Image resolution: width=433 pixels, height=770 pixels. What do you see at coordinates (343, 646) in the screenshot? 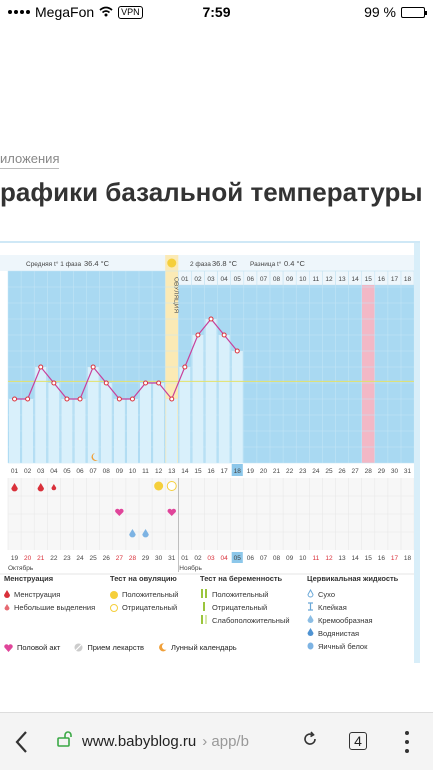
I see `legend-item: Яичный белок` at bounding box center [343, 646].